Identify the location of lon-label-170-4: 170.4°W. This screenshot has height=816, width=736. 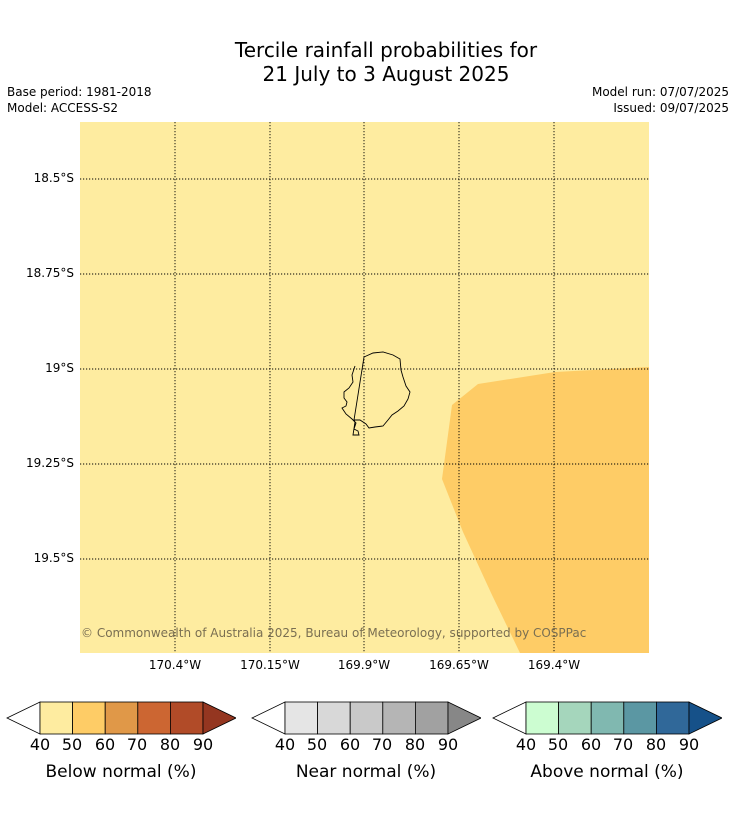
(175, 665).